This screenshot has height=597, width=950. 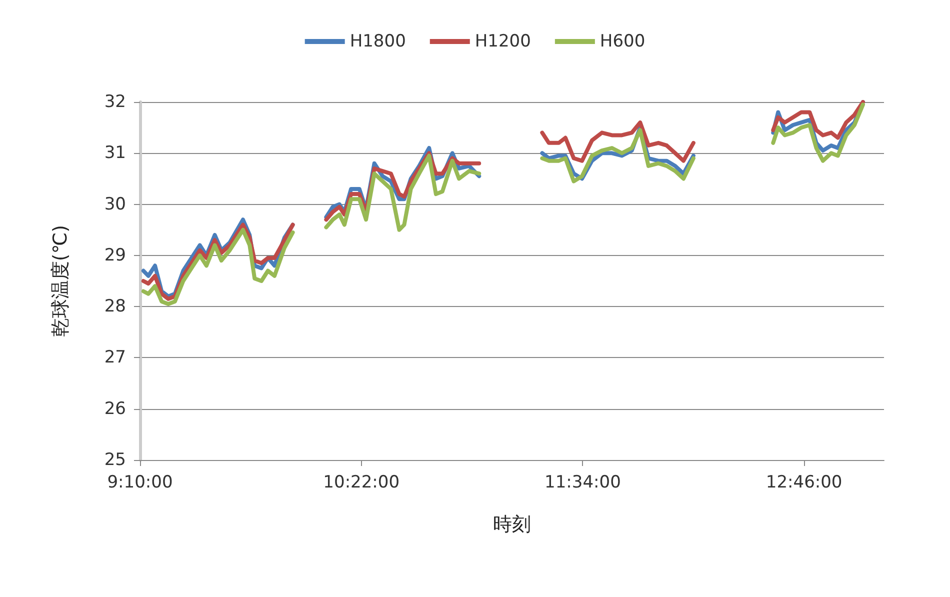 What do you see at coordinates (115, 153) in the screenshot?
I see `y-tick-label: 31` at bounding box center [115, 153].